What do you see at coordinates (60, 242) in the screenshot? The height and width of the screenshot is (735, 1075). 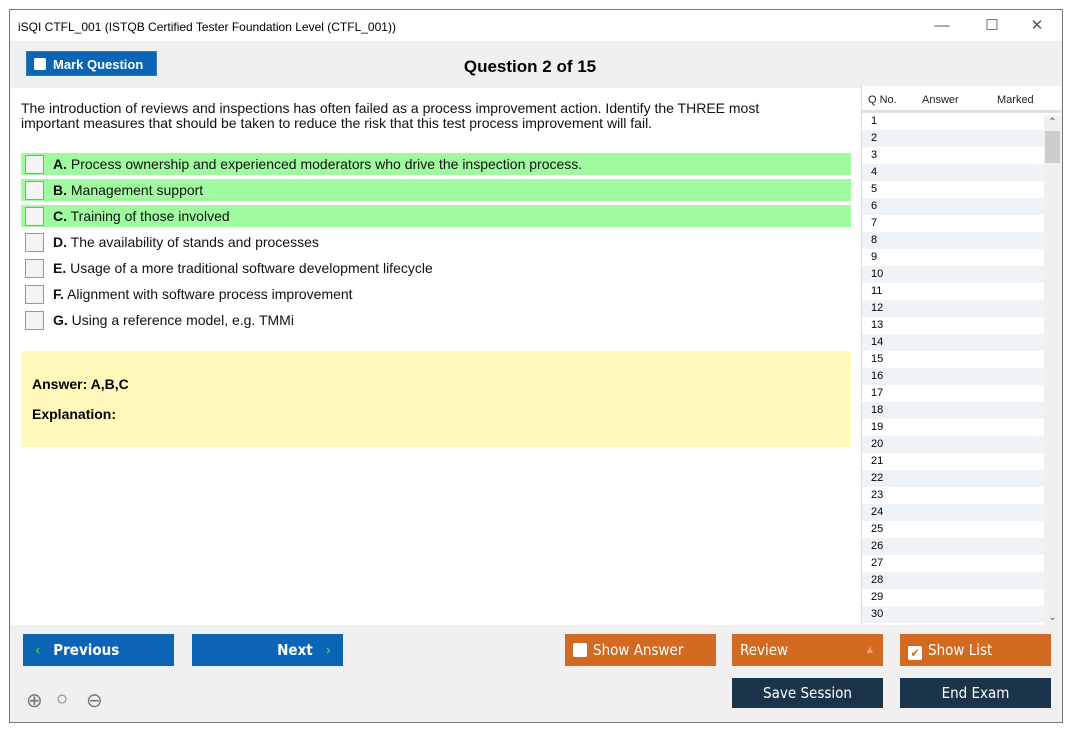 I see `option-letter: D.` at bounding box center [60, 242].